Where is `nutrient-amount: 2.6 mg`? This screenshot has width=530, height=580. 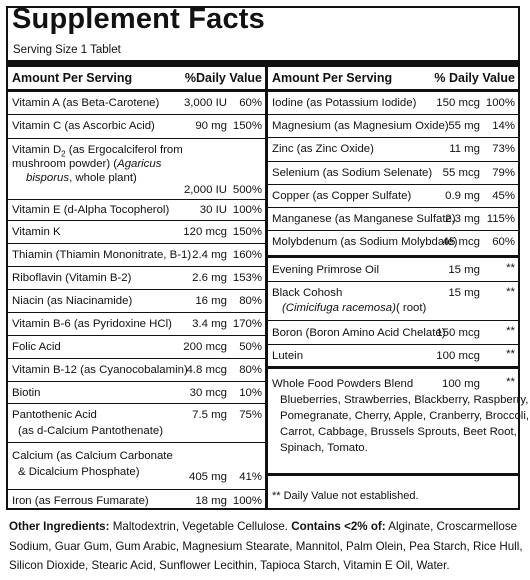
nutrient-amount: 2.6 mg is located at coordinates (209, 278).